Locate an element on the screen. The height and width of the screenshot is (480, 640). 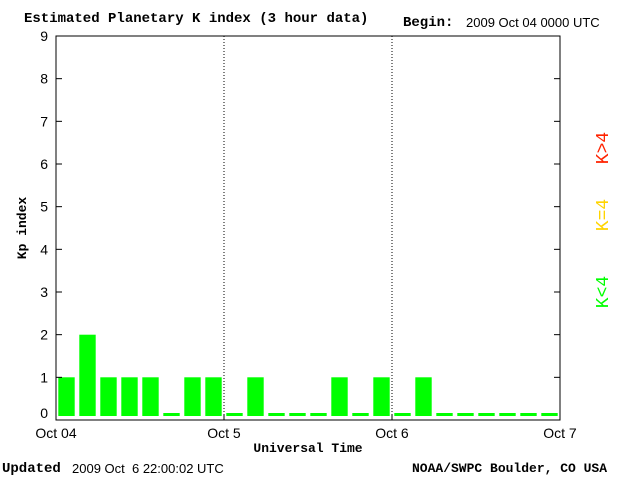
y-tick-label: 1 is located at coordinates (44, 377).